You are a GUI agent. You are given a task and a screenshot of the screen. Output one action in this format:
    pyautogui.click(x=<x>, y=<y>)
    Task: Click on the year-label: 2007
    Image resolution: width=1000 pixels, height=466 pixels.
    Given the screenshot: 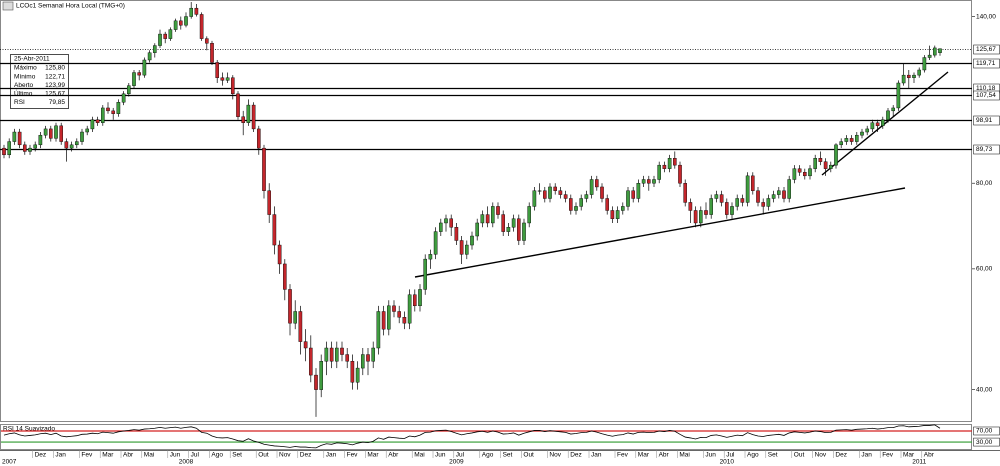 What is the action you would take?
    pyautogui.click(x=9, y=462)
    